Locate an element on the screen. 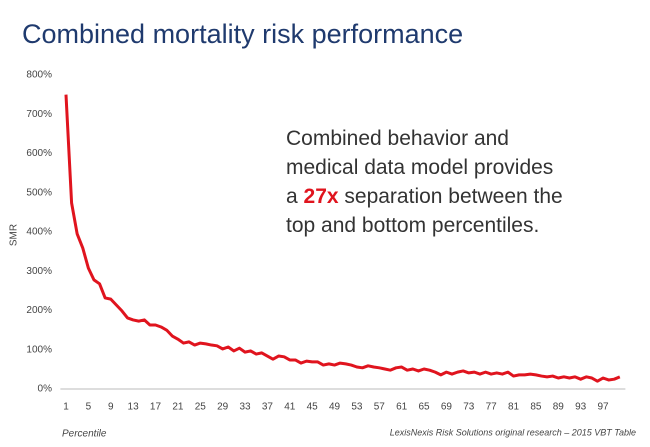  x-tick-label: 49 is located at coordinates (335, 407).